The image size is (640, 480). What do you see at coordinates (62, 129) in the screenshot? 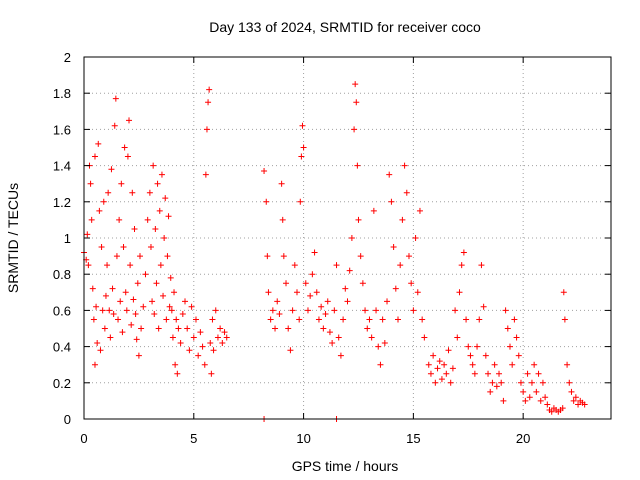
I see `y-tick-label: 1.6` at bounding box center [62, 129].